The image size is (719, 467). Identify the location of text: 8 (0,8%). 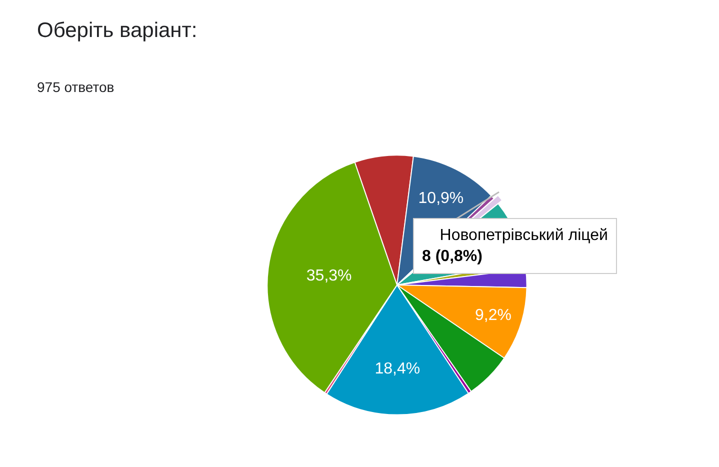
(452, 256).